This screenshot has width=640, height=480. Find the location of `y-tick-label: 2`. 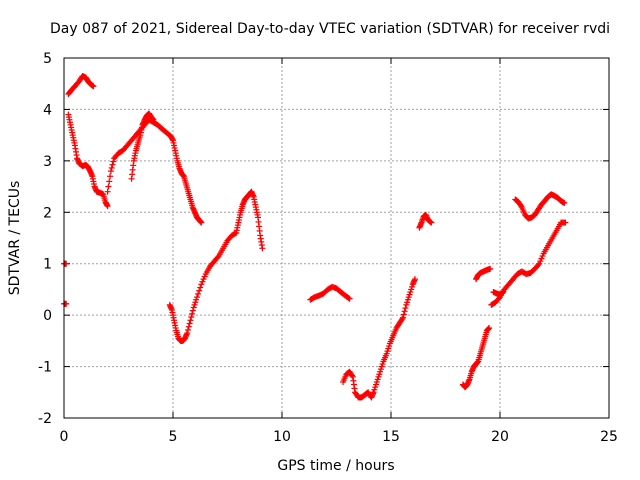

y-tick-label: 2 is located at coordinates (47, 213).